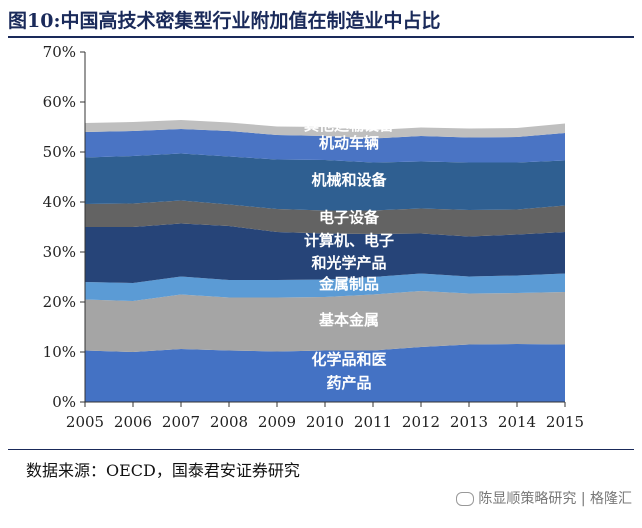 This screenshot has height=528, width=642. Describe the element at coordinates (555, 499) in the screenshot. I see `watermark-text: 陈显顺策略研究 | 格隆汇` at that location.